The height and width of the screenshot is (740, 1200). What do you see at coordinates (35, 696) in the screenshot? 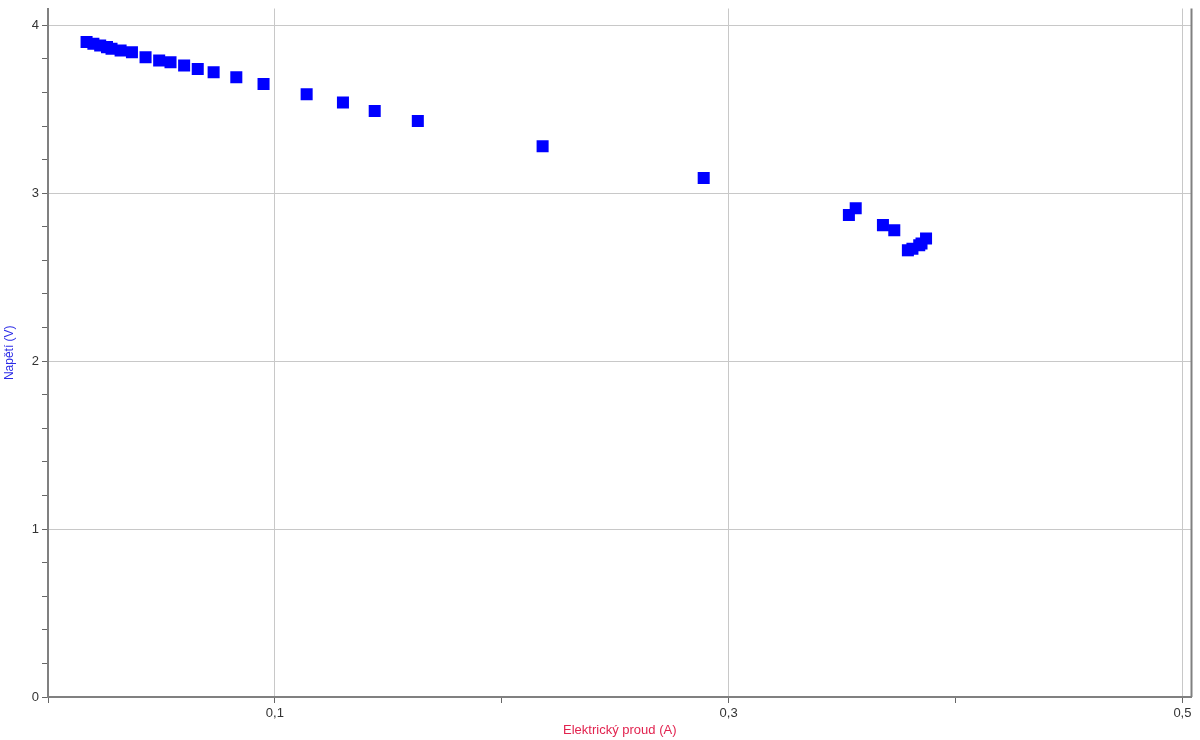
I see `y-tick-label: 0` at bounding box center [35, 696].